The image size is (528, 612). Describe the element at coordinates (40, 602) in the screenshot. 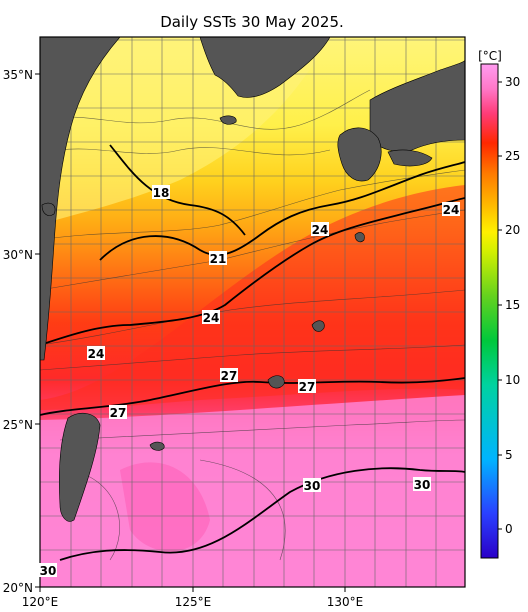

I see `lon-label: 120°E` at that location.